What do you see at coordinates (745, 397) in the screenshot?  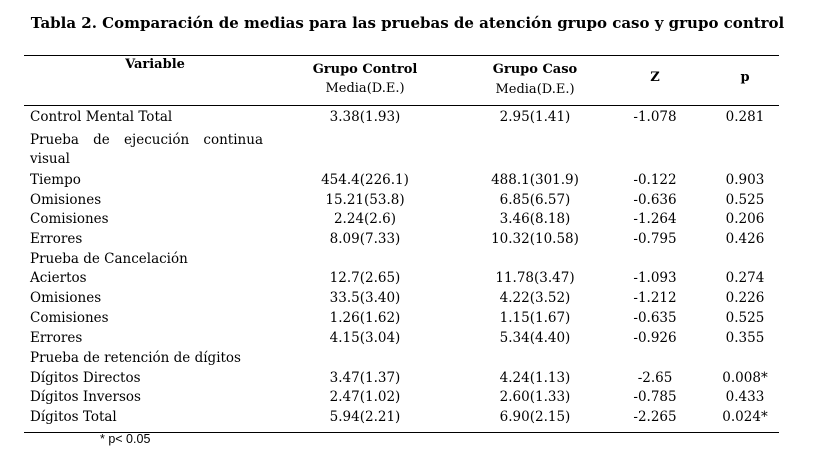 I see `cell-p: 0.433` at bounding box center [745, 397].